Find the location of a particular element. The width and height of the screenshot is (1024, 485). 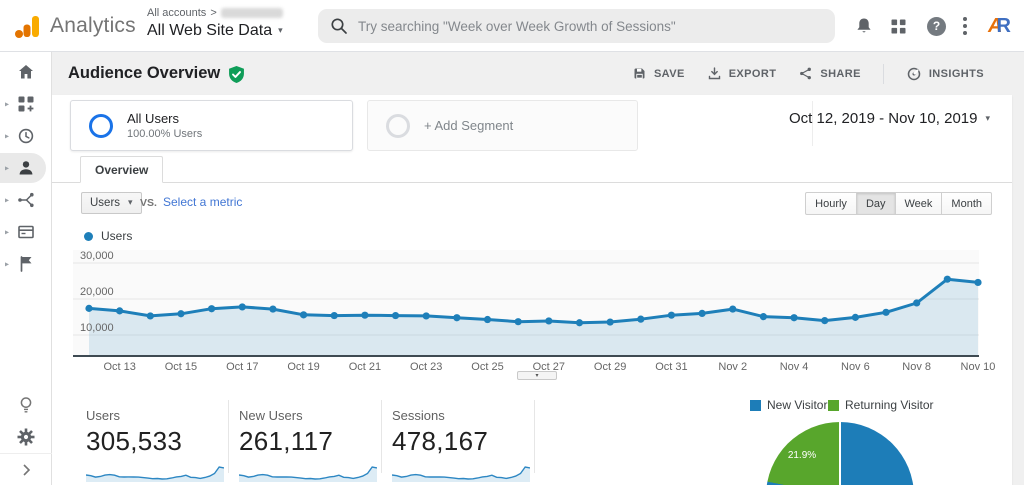

metric-value: 478,167 is located at coordinates (440, 441).